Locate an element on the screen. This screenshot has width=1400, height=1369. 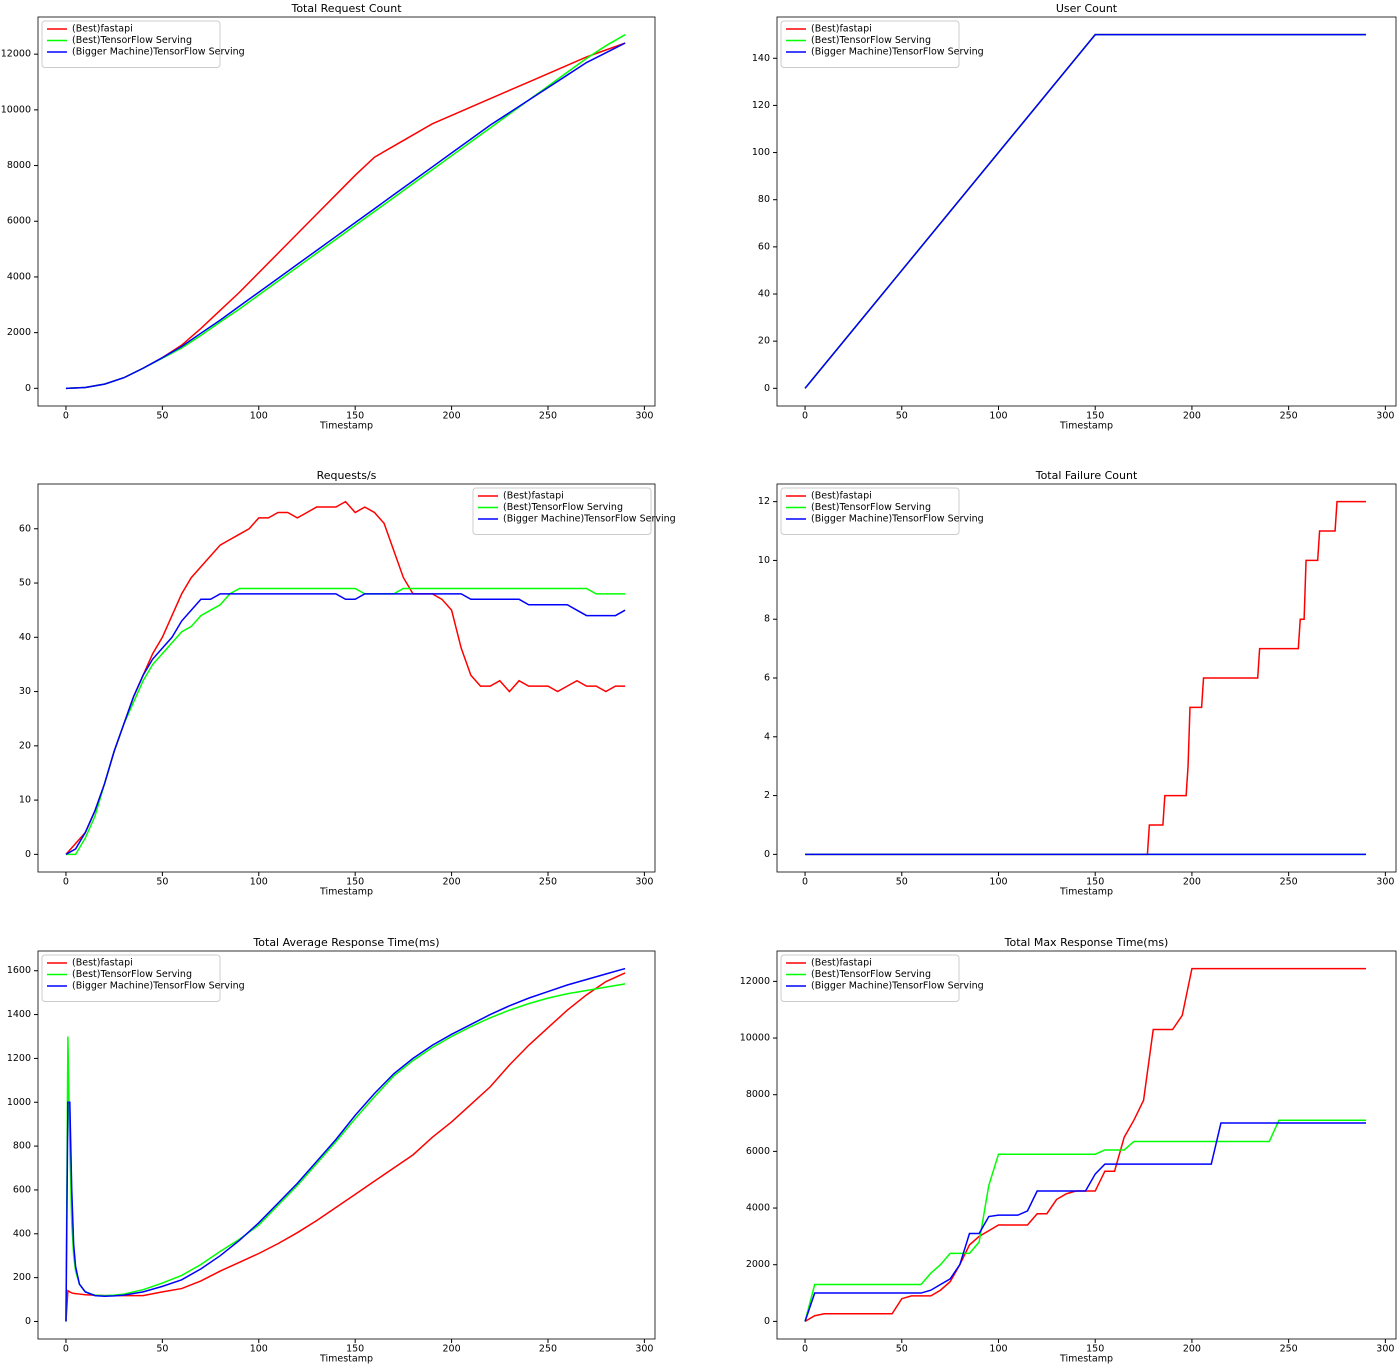
chart-title: Requests/s is located at coordinates (347, 475).